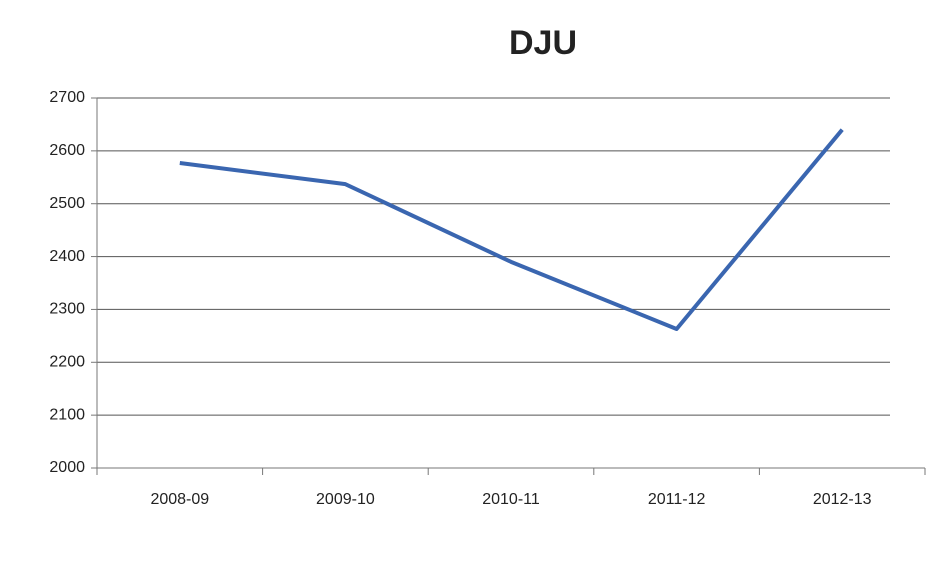 The height and width of the screenshot is (574, 939). I want to click on y-tick-label: 2500, so click(67, 203).